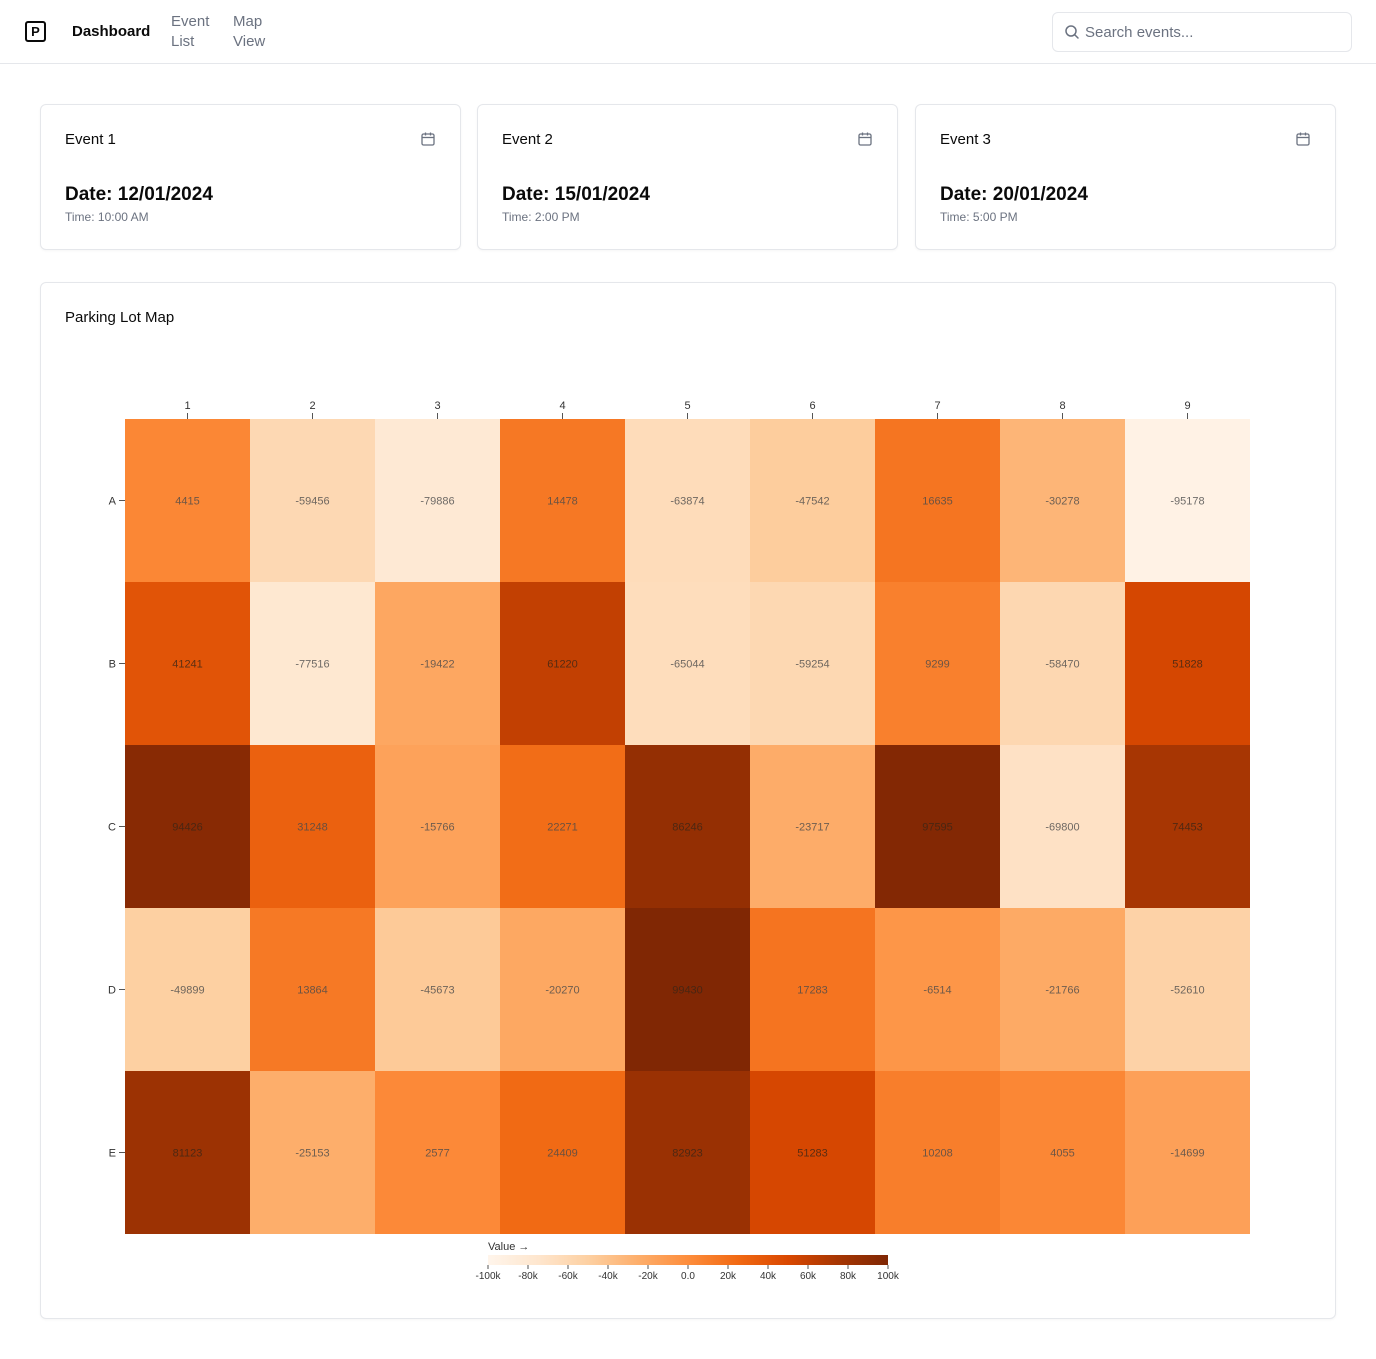  I want to click on cell-value-label: 17283, so click(812, 991).